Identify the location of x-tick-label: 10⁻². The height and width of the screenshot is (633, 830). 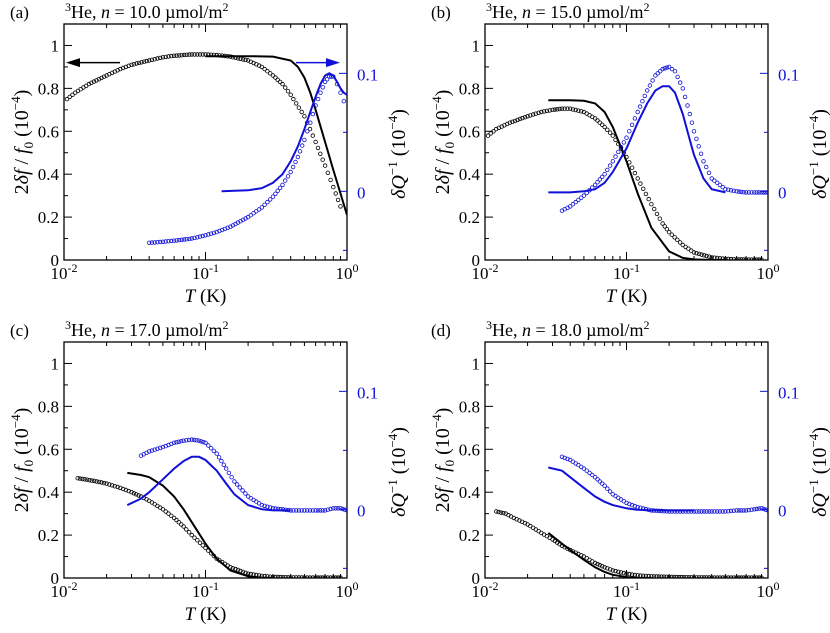
(64, 590).